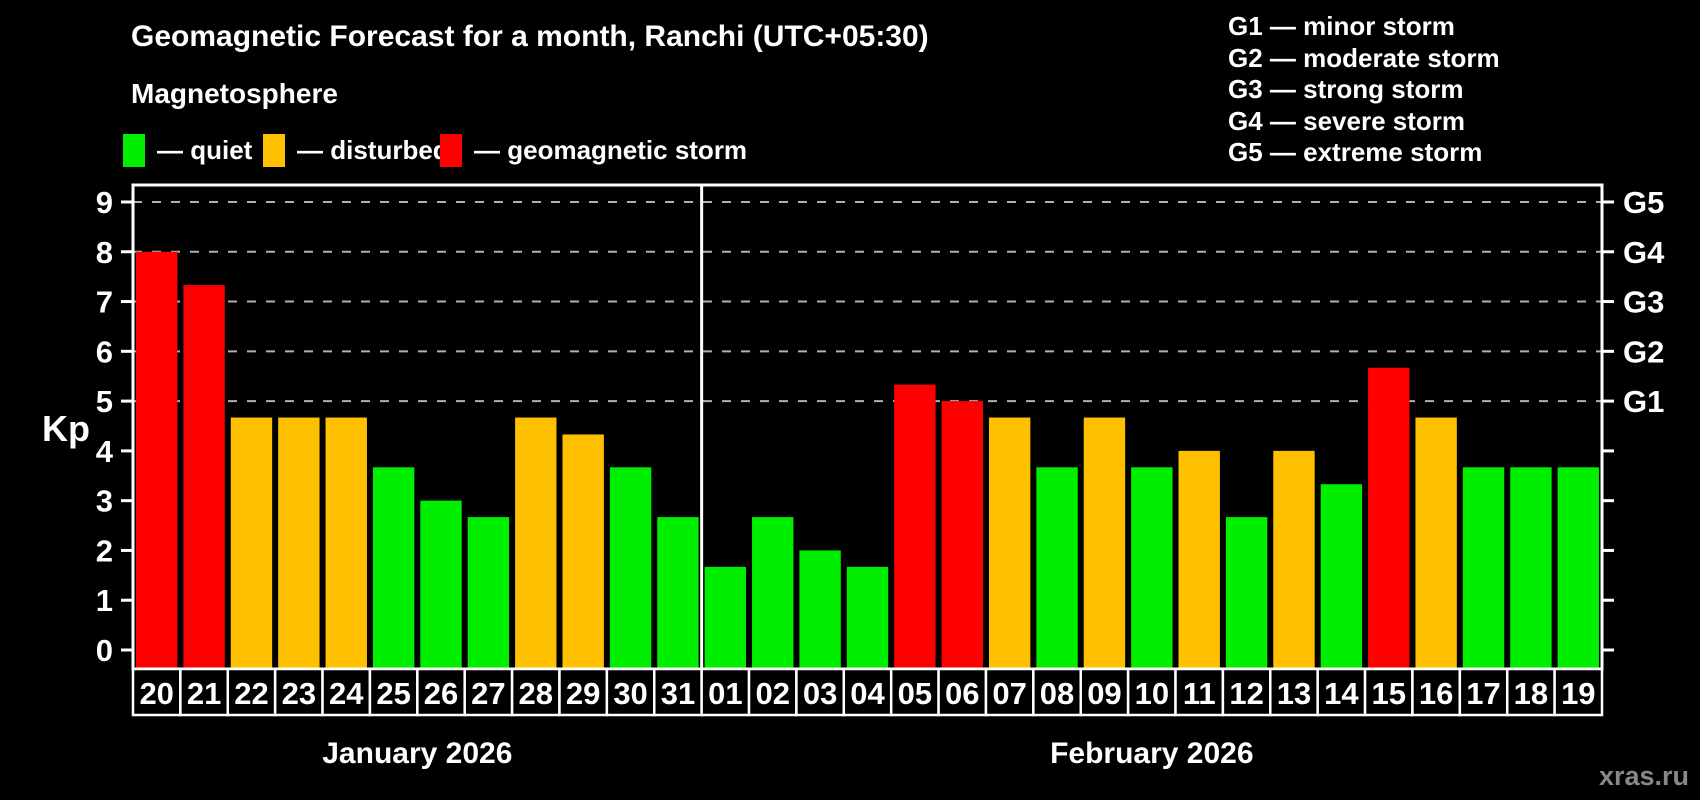  I want to click on y-axis-label-7: 7, so click(104, 302).